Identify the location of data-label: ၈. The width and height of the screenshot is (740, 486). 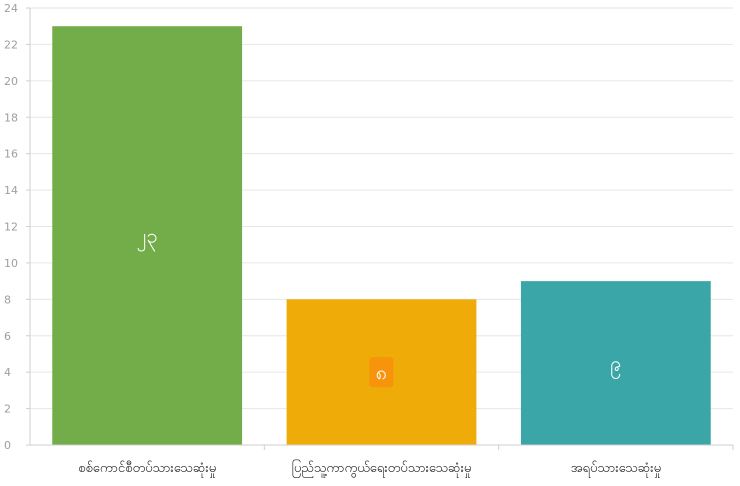
(381, 372).